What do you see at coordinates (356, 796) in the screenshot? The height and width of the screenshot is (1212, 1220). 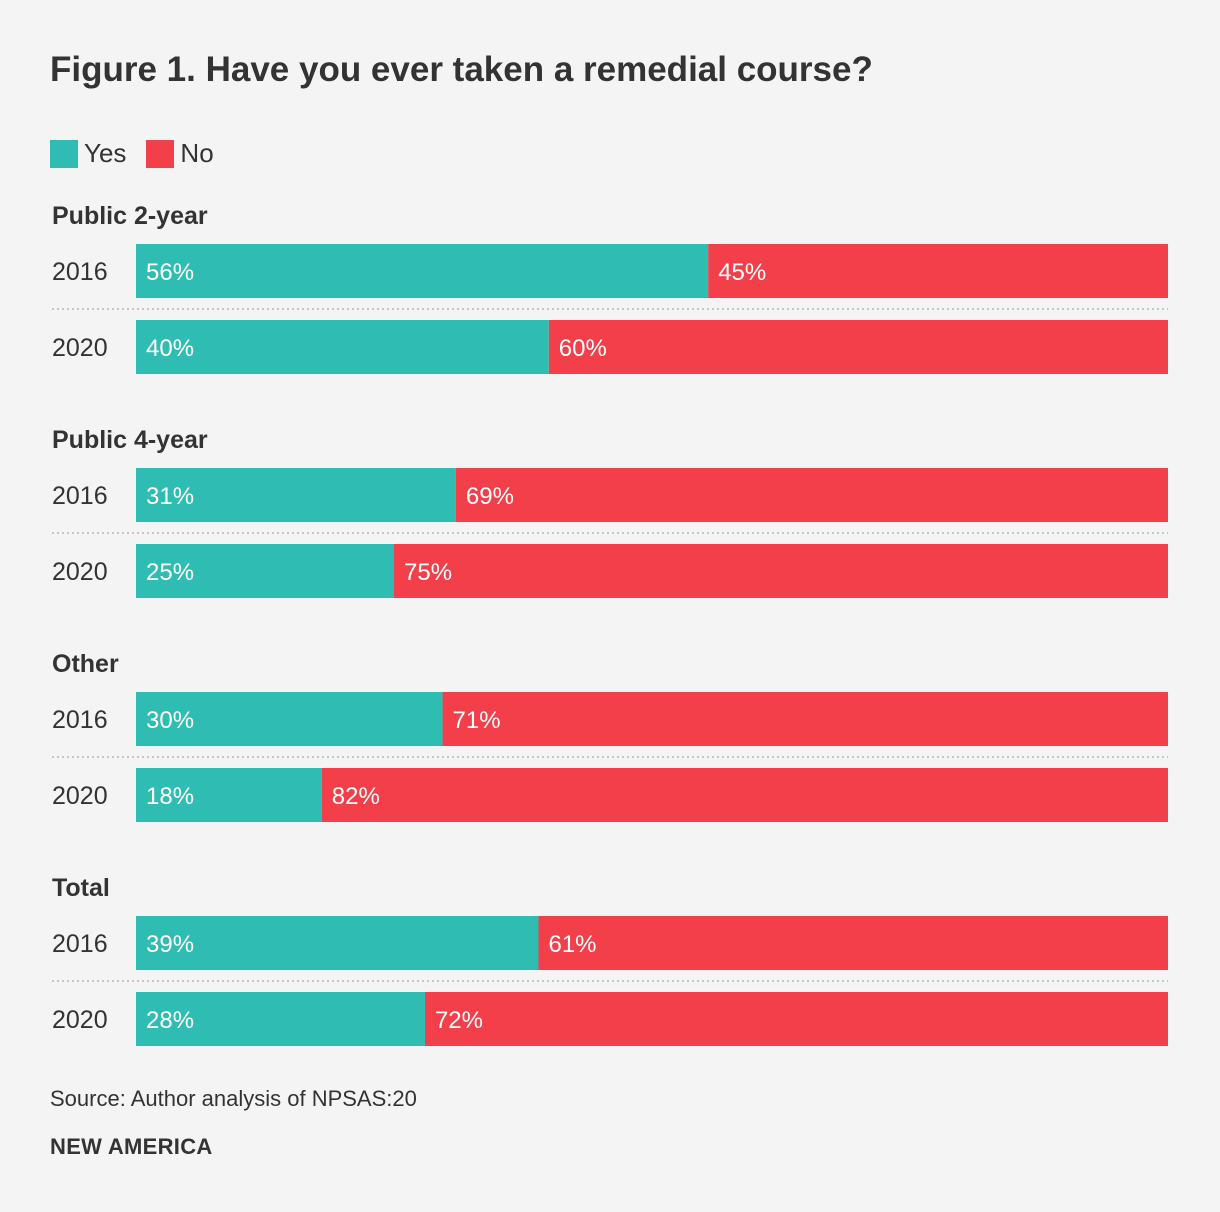 I see `data-label-no: 82%` at bounding box center [356, 796].